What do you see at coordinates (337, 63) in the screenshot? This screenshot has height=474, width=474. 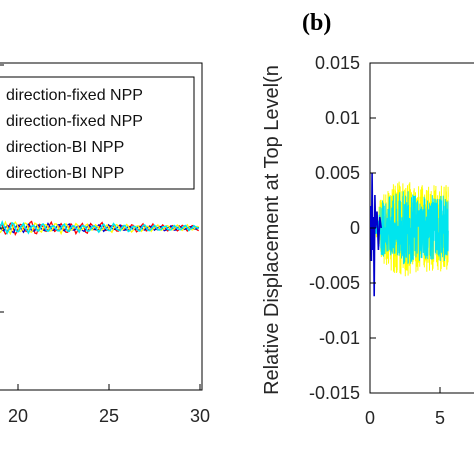 I see `panel-b-ytick-label: 0.015` at bounding box center [337, 63].